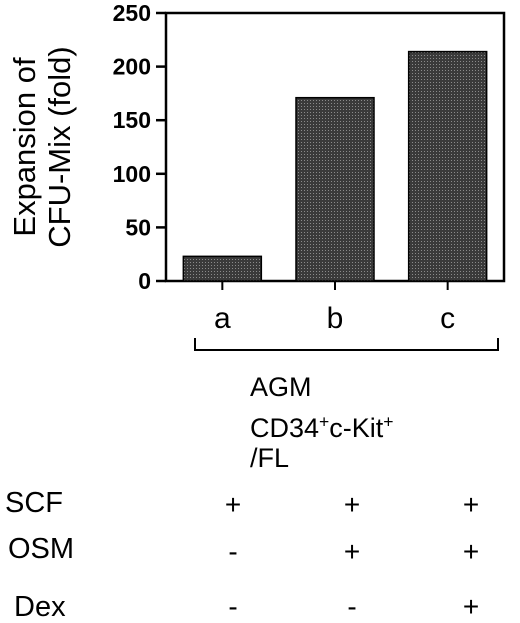  I want to click on category-label-c: c, so click(447, 318).